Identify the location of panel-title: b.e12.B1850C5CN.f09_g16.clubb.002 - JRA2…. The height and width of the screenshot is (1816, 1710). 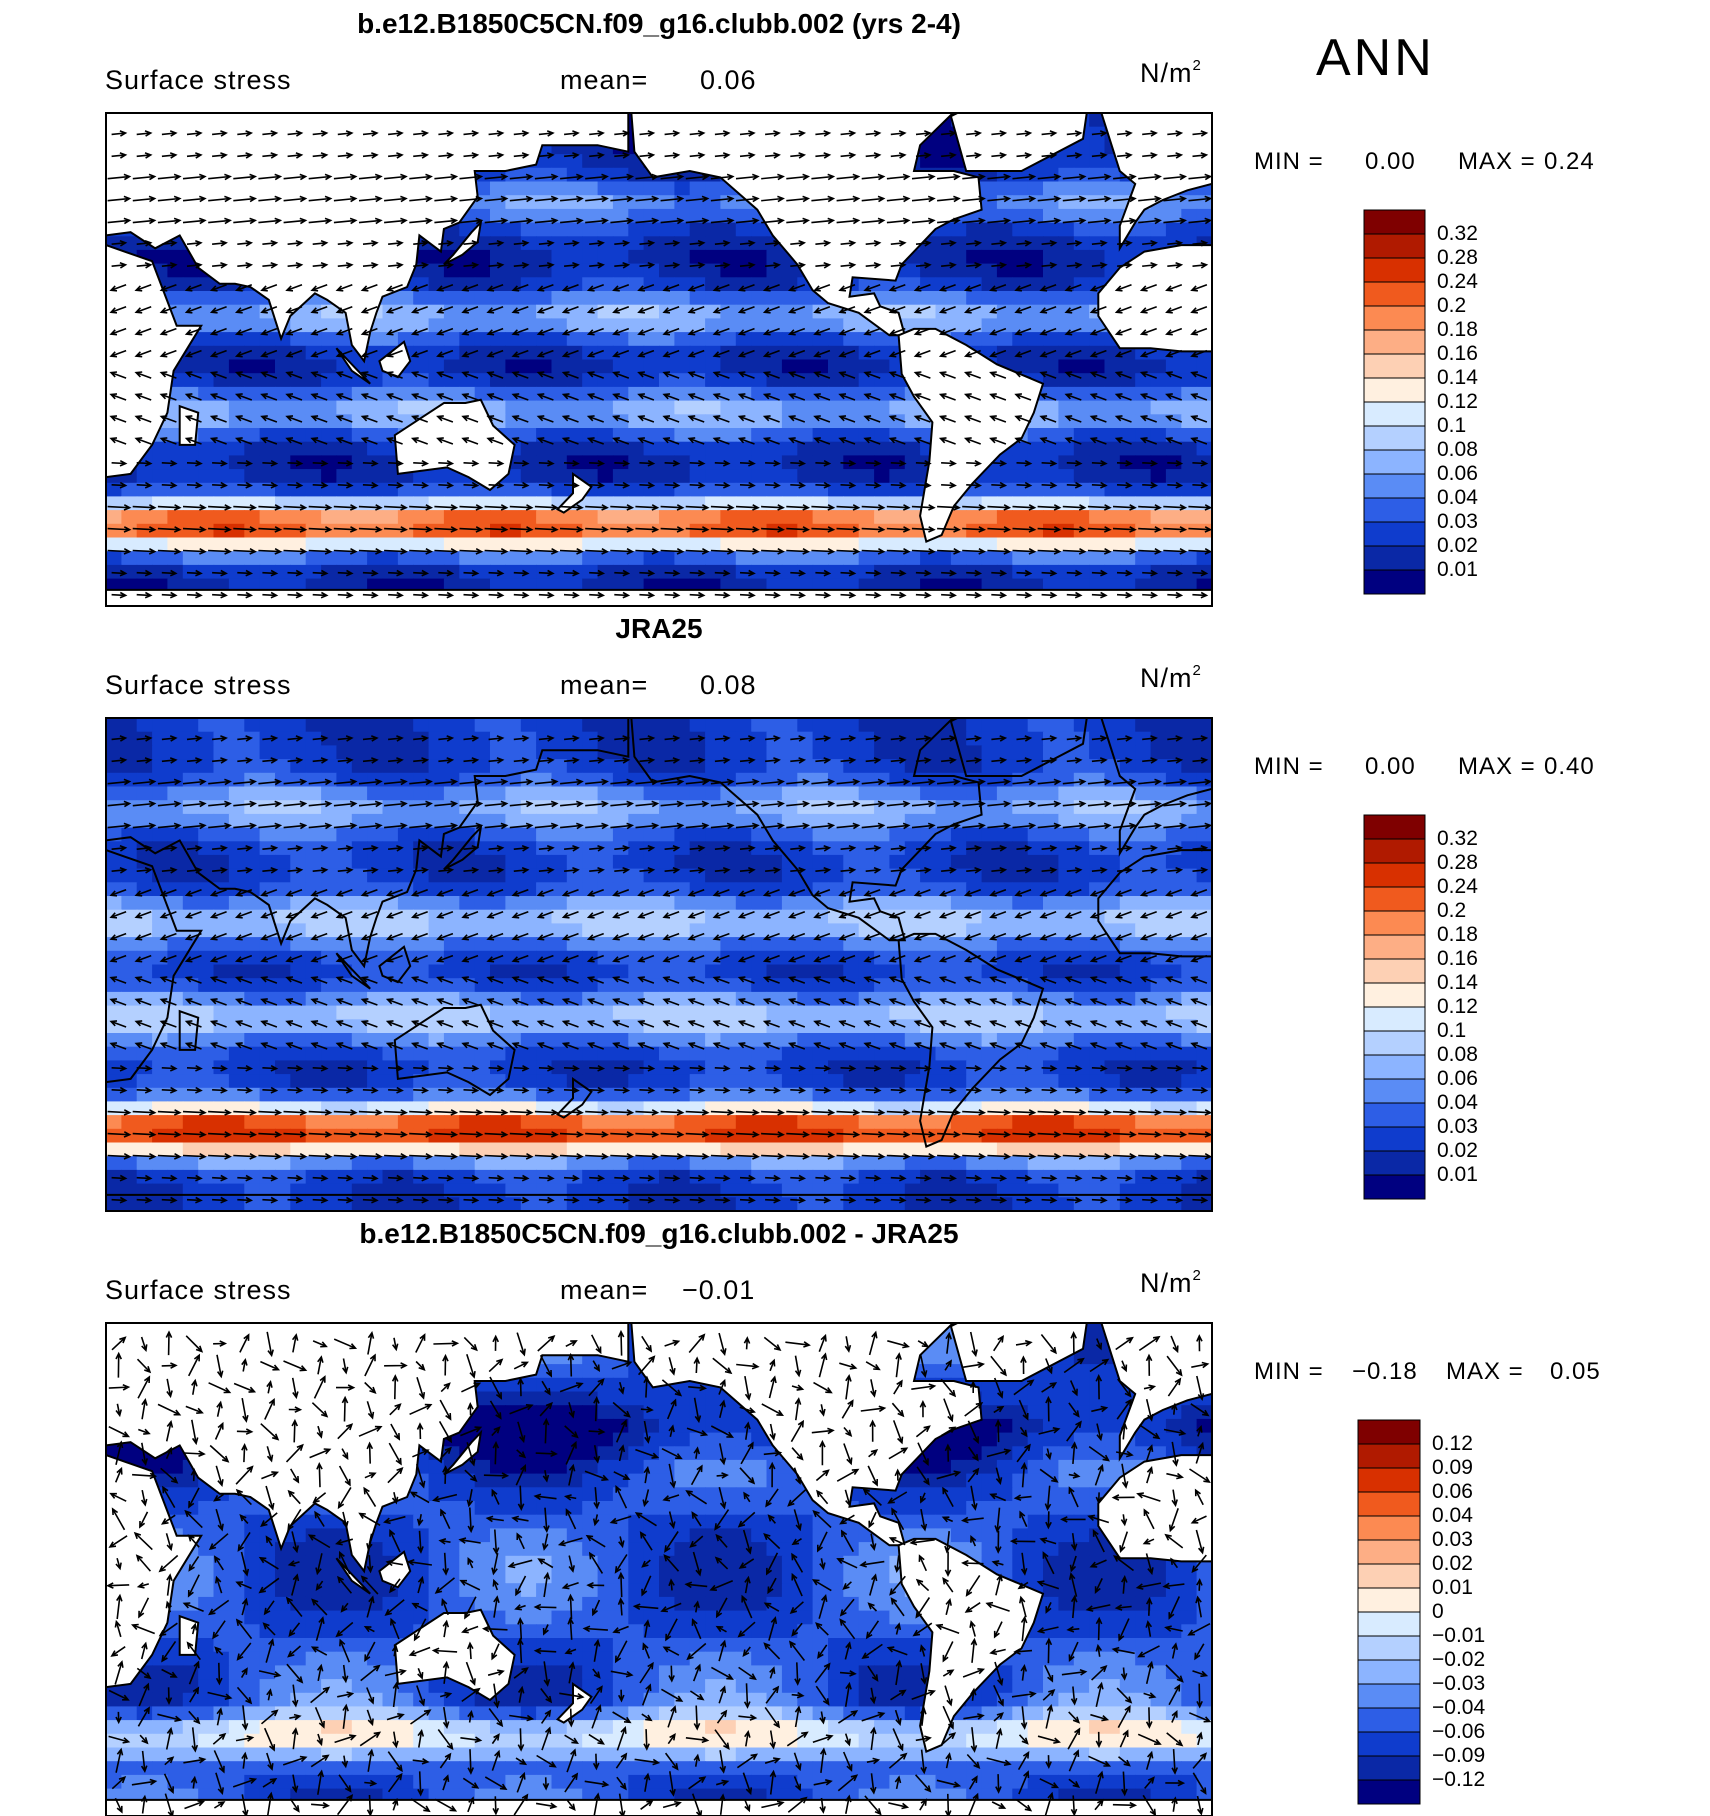
(659, 1234).